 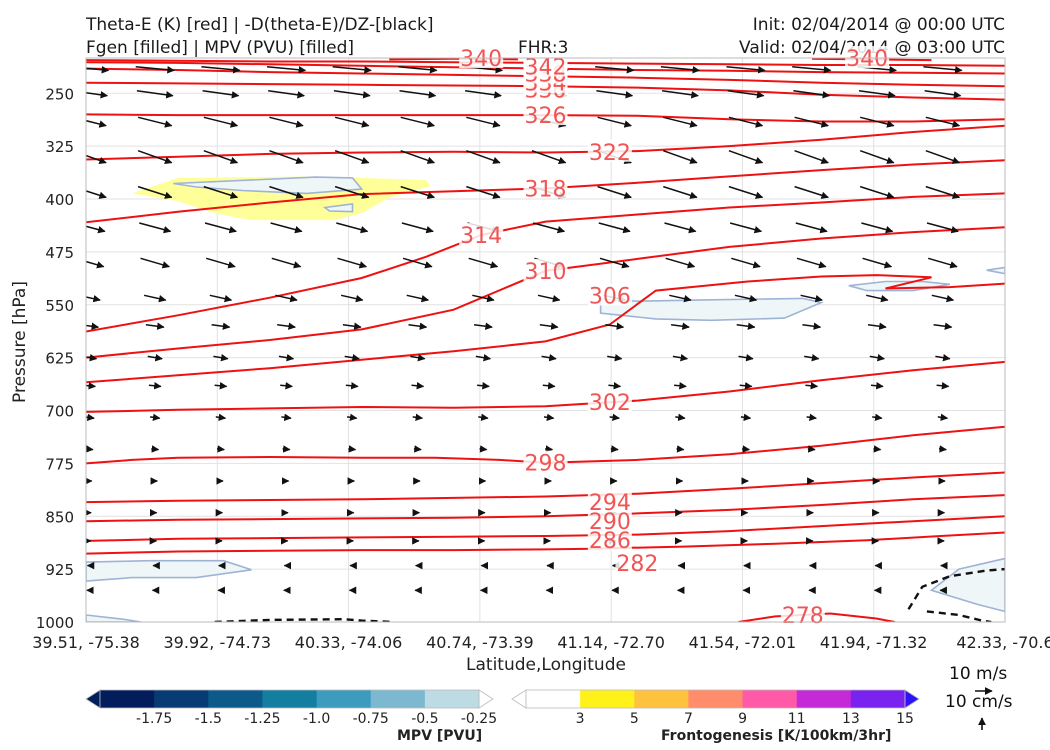 What do you see at coordinates (637, 564) in the screenshot?
I see `theta-e-label: 282` at bounding box center [637, 564].